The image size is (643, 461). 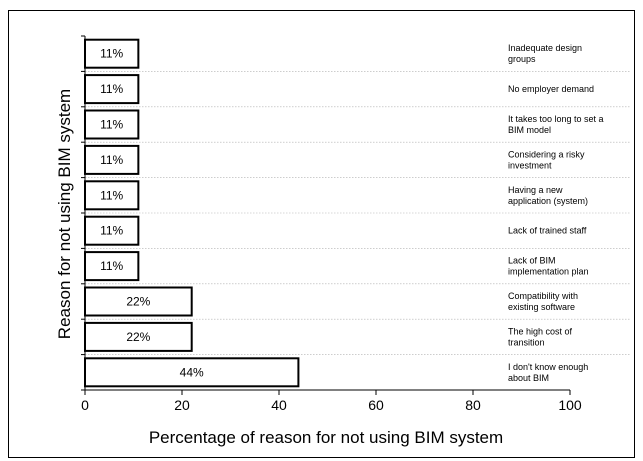 What do you see at coordinates (64, 214) in the screenshot?
I see `y-axis-label: Reason for not using BIM system` at bounding box center [64, 214].